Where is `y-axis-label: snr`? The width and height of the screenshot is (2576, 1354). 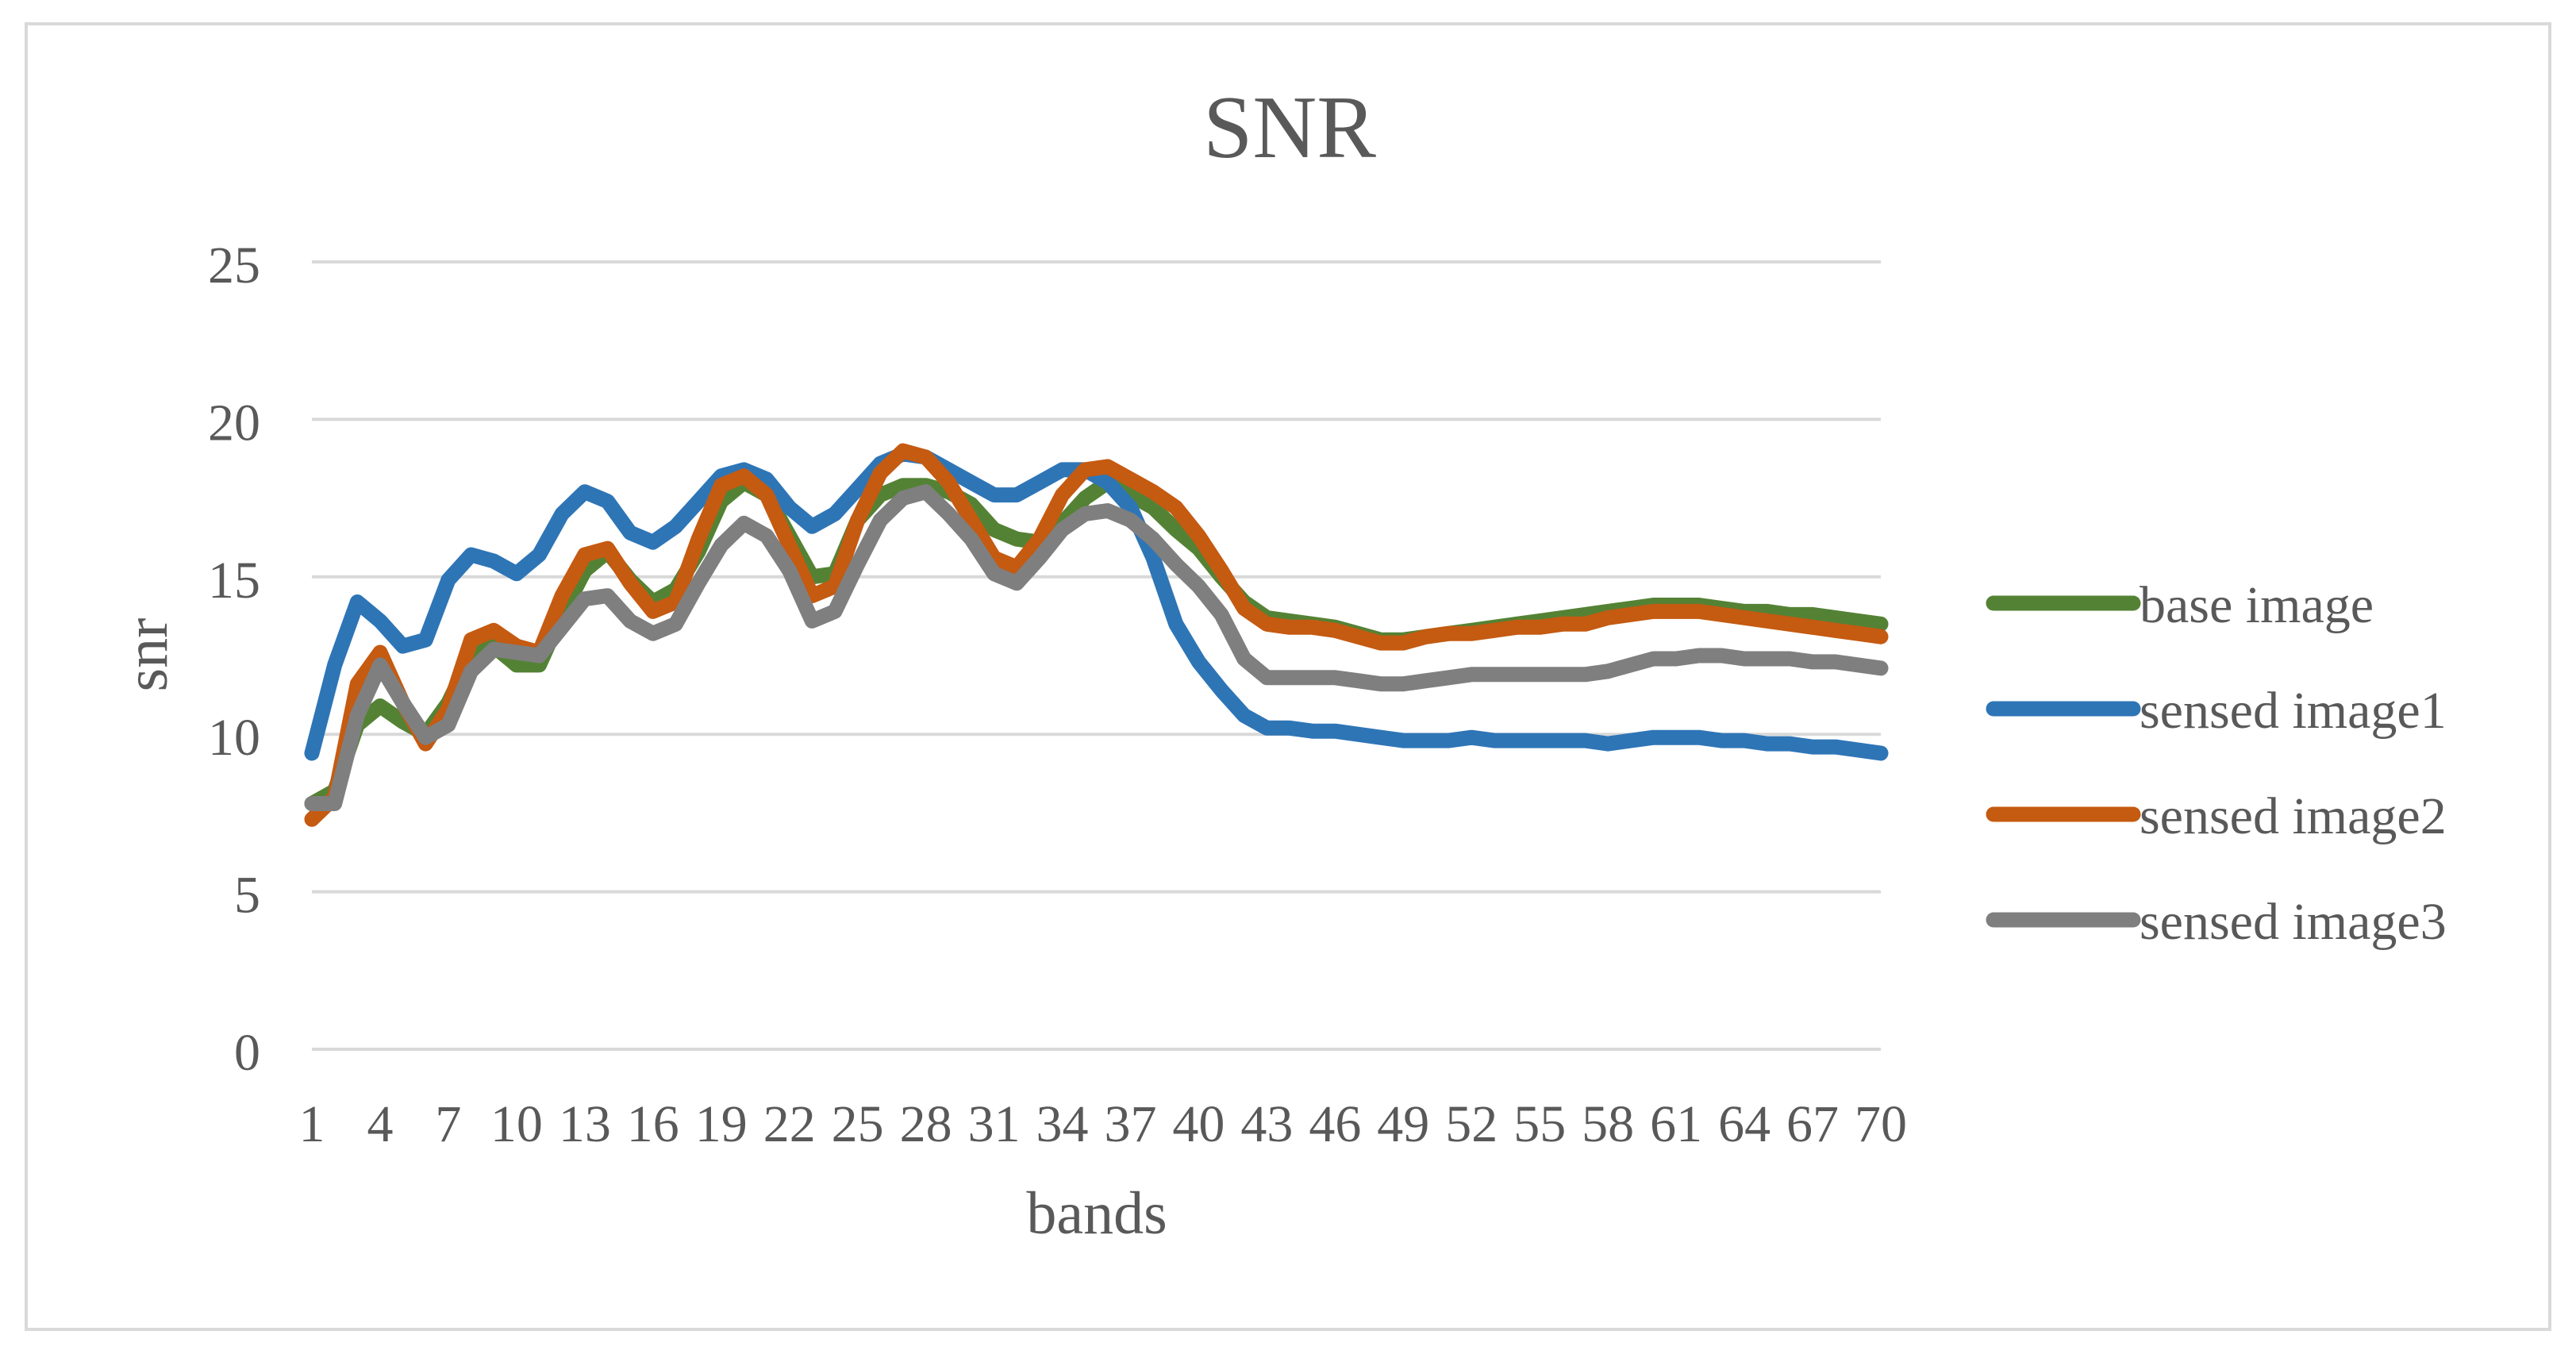 y-axis-label: snr is located at coordinates (146, 655).